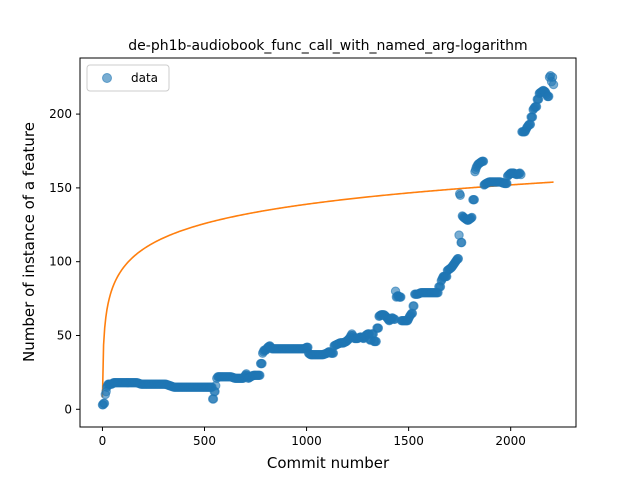 The height and width of the screenshot is (480, 640). Describe the element at coordinates (64, 335) in the screenshot. I see `y-tick-label: 50` at that location.